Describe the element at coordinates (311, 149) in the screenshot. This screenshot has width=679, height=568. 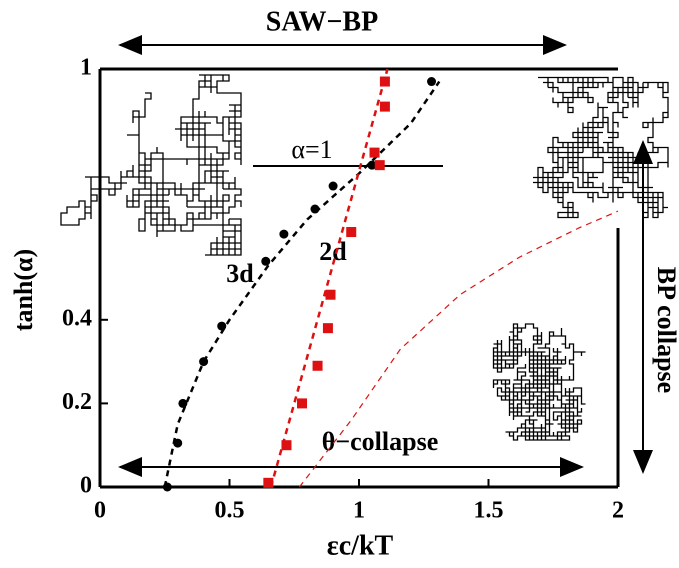
I see `alpha-one-label: α=1` at that location.